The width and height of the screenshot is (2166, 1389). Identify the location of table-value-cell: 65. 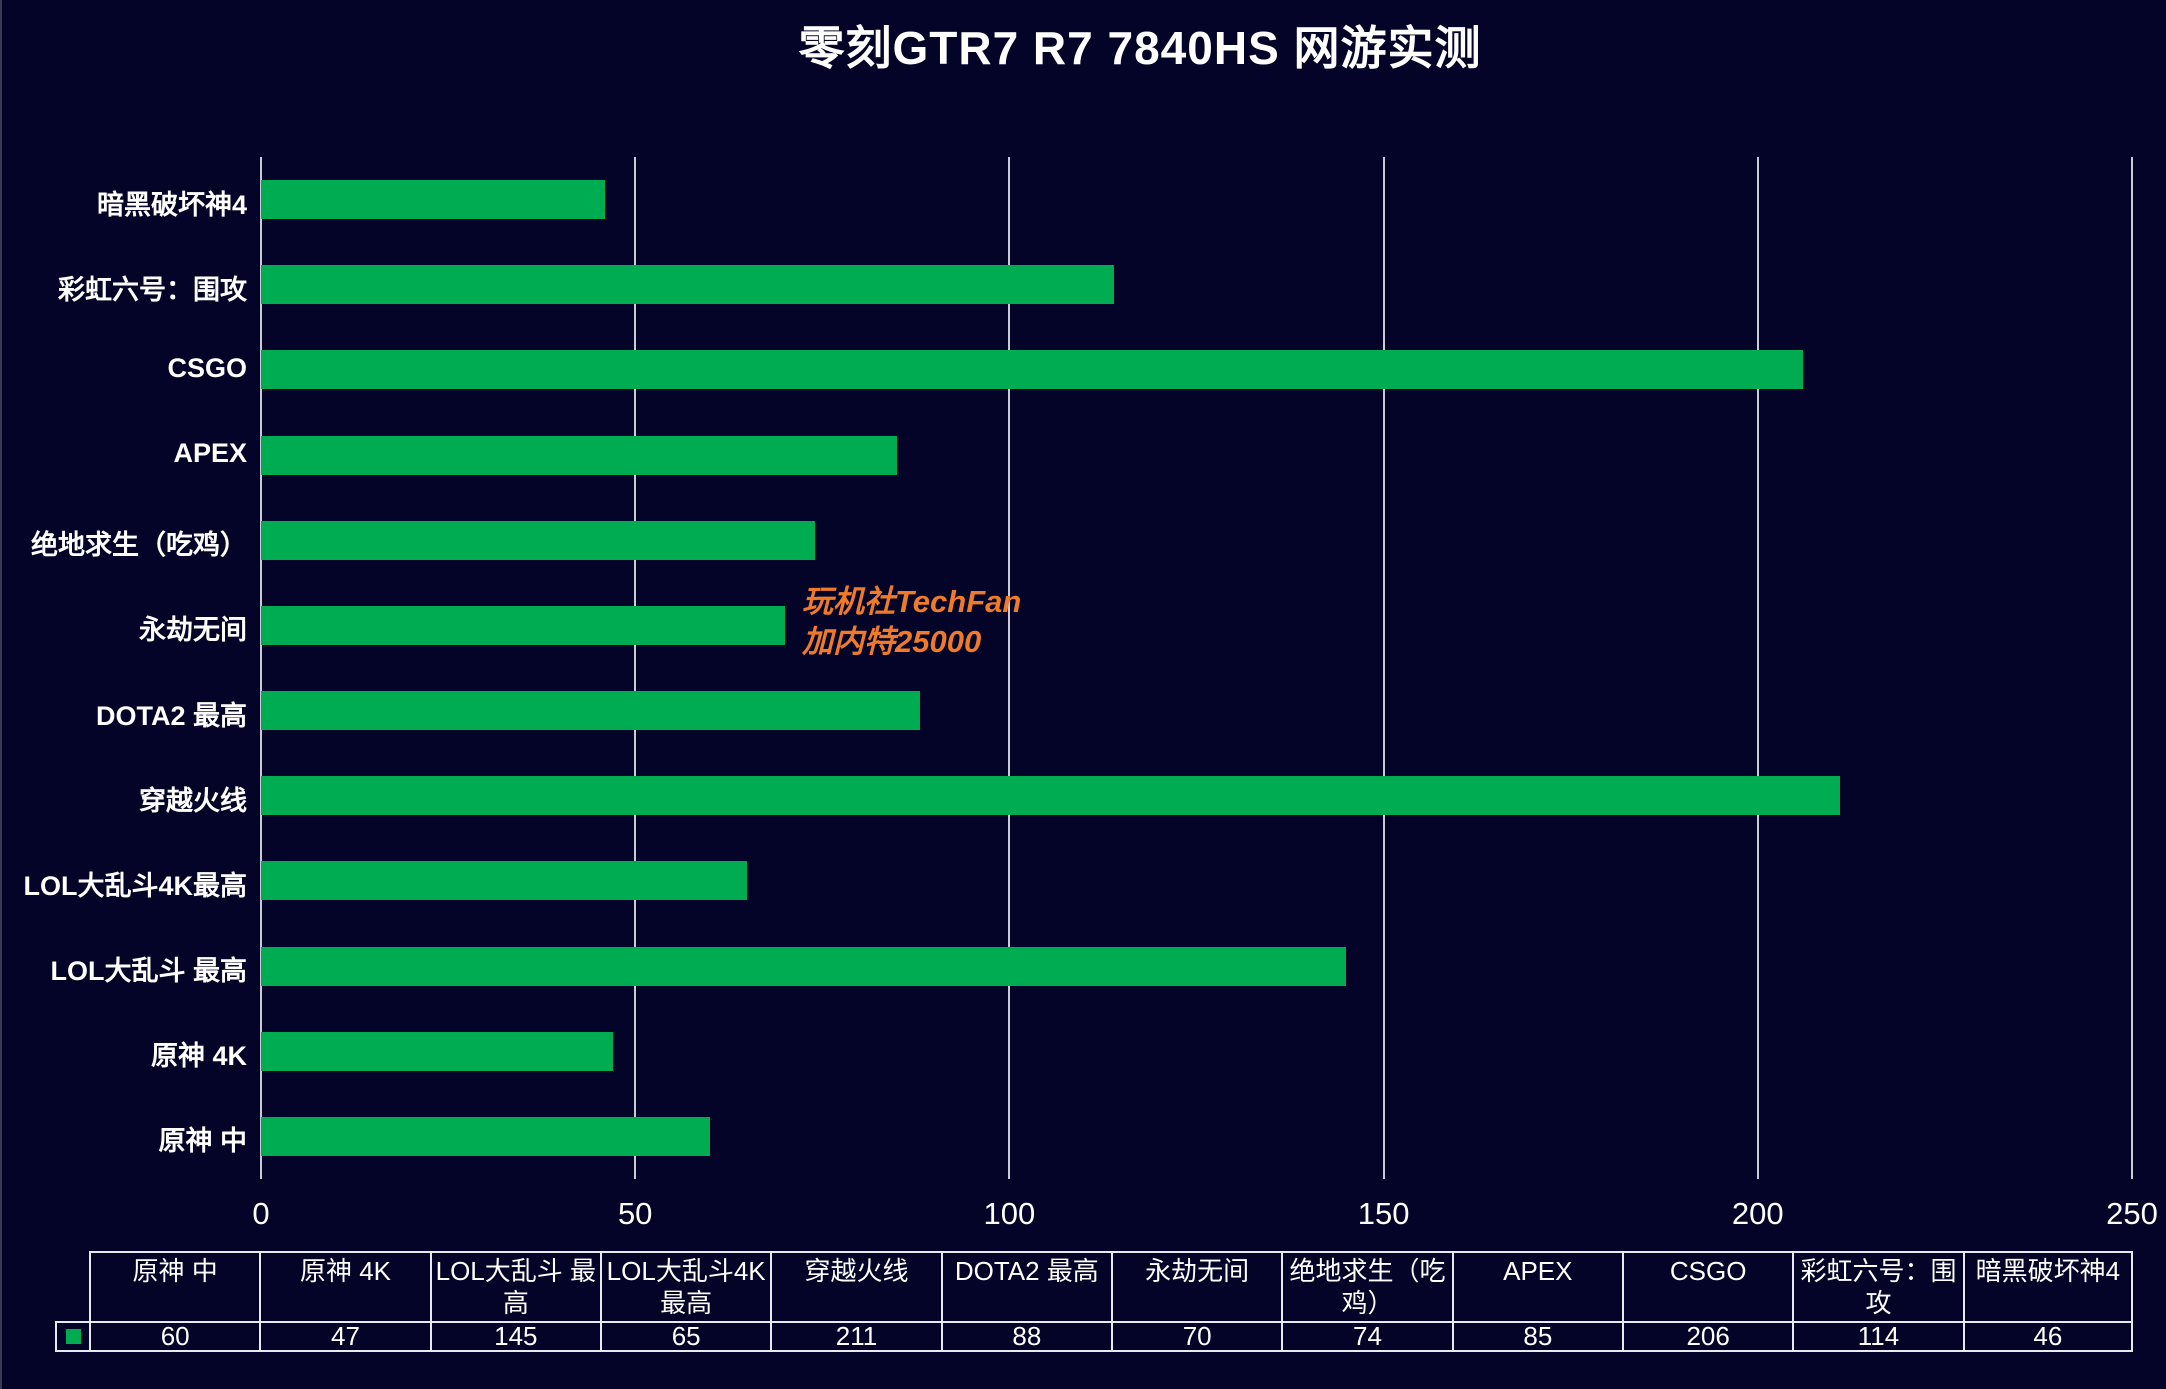
(685, 1336).